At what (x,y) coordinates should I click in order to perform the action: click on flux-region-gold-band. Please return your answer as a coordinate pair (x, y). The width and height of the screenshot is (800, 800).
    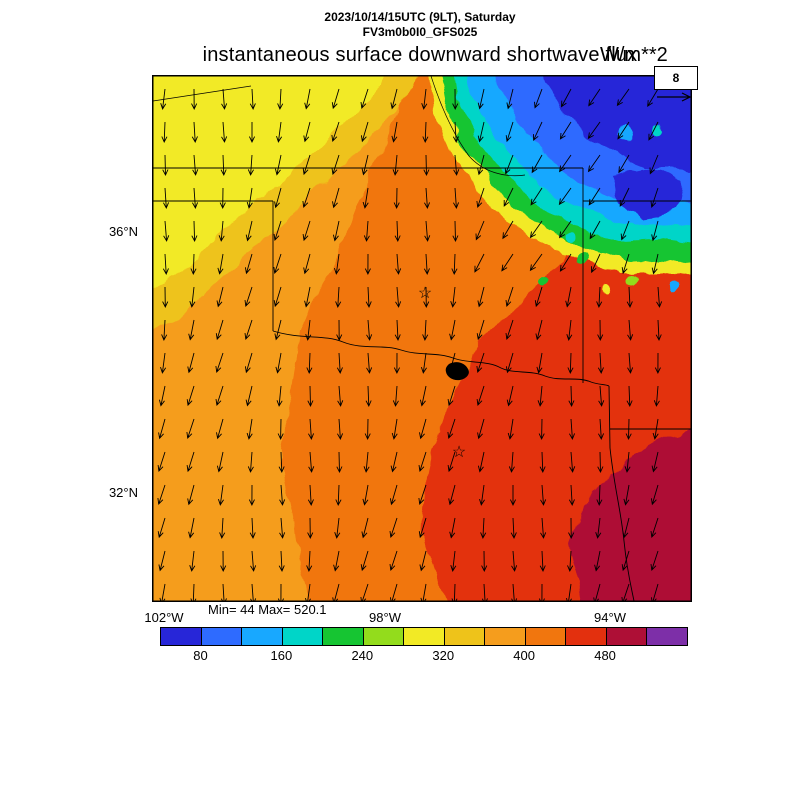
    Looking at the image, I should click on (286, 203).